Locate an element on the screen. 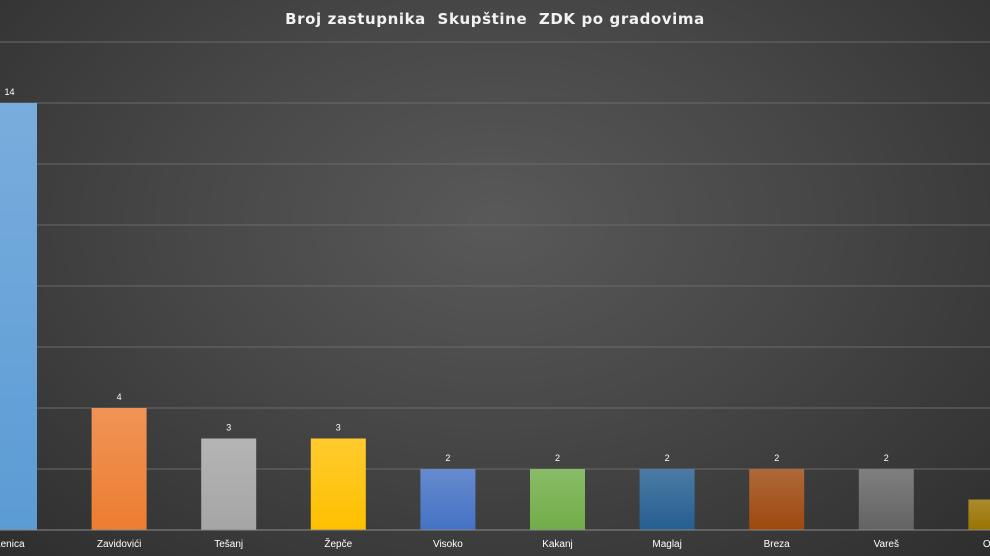 The image size is (990, 556). bar-zavidovići is located at coordinates (119, 469).